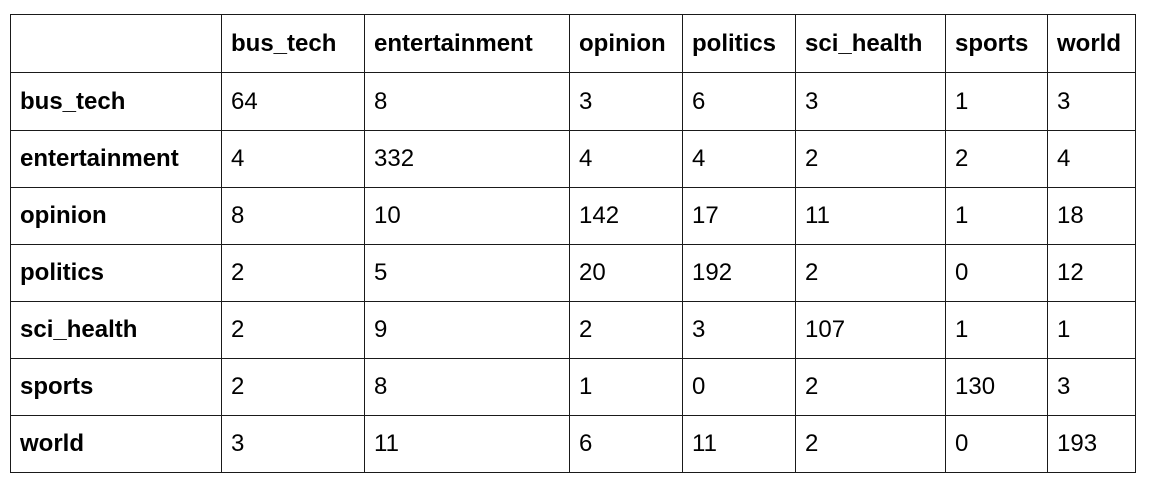  I want to click on table-row: sports 2 8 1 0 2 130 3, so click(573, 387).